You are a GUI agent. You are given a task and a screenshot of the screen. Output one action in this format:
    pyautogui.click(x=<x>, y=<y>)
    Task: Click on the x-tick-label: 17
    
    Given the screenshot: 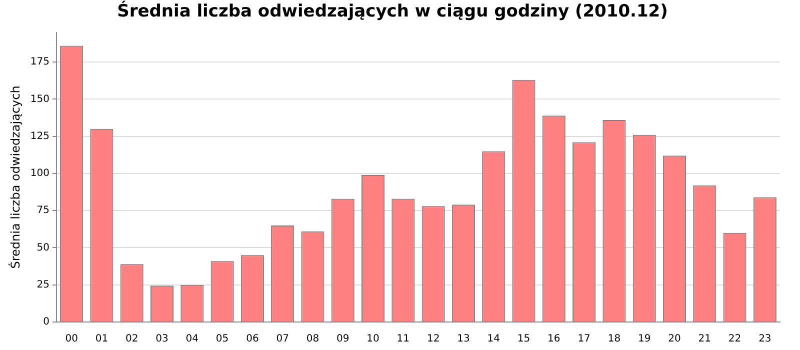 What is the action you would take?
    pyautogui.click(x=584, y=339)
    